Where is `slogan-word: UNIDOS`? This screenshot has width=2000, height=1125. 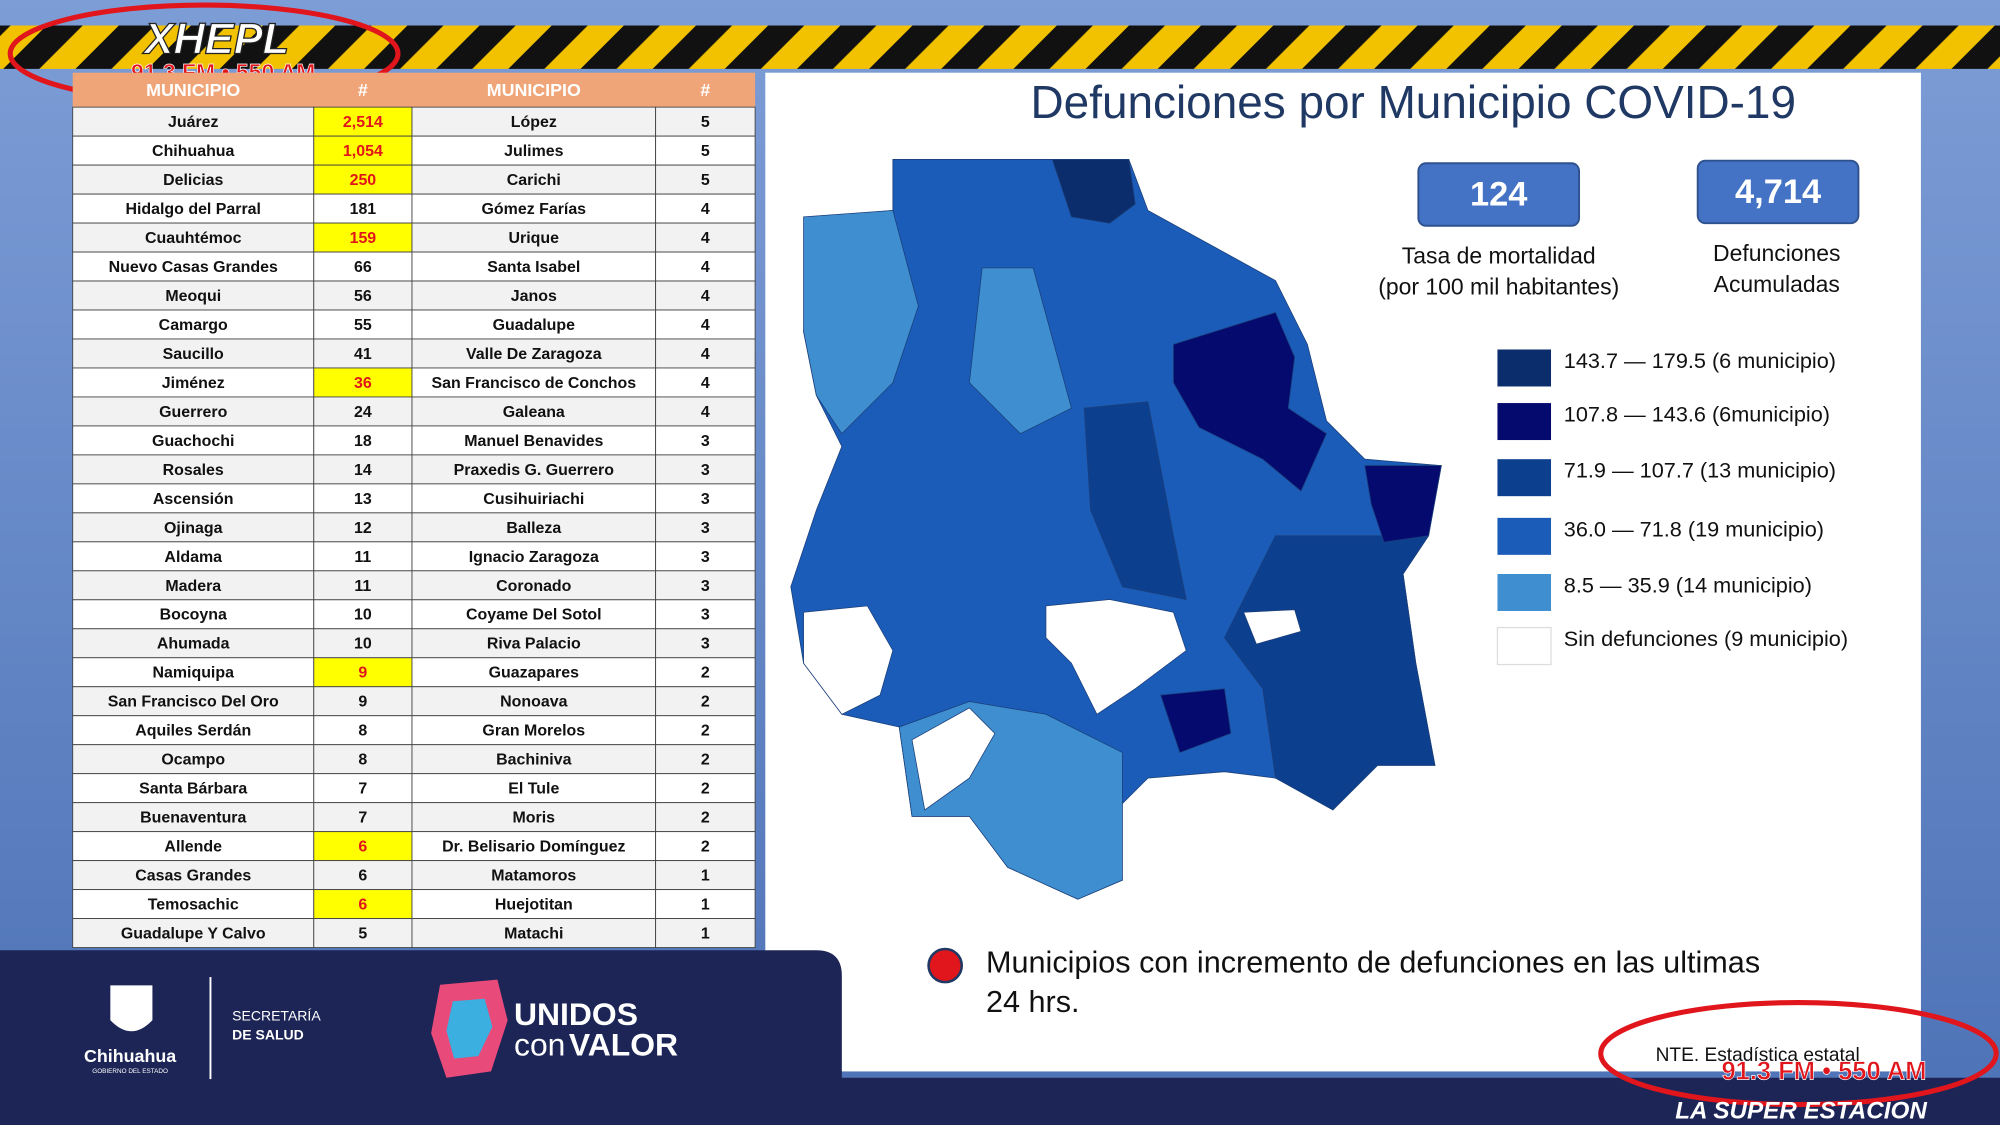 slogan-word: UNIDOS is located at coordinates (576, 1014).